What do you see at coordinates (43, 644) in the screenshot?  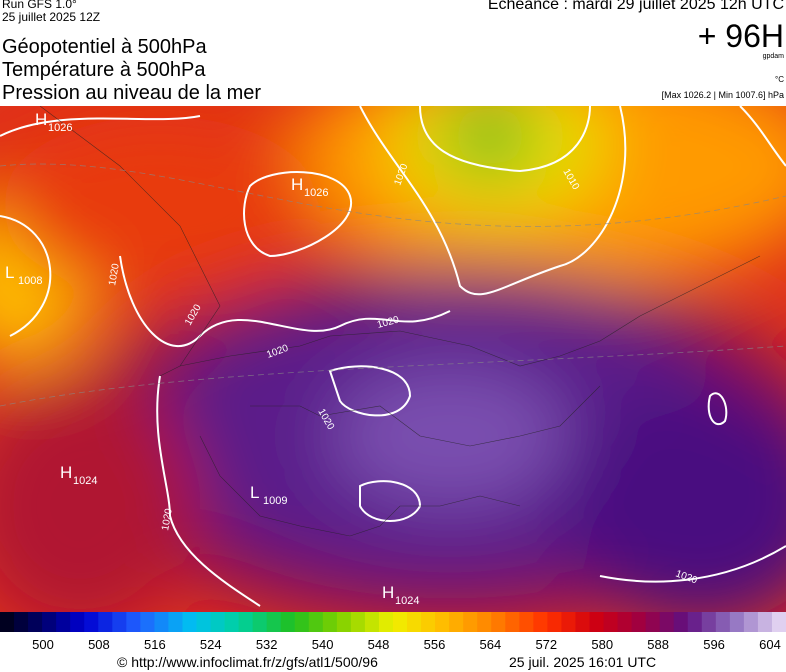 I see `colorbar-tick: 500` at bounding box center [43, 644].